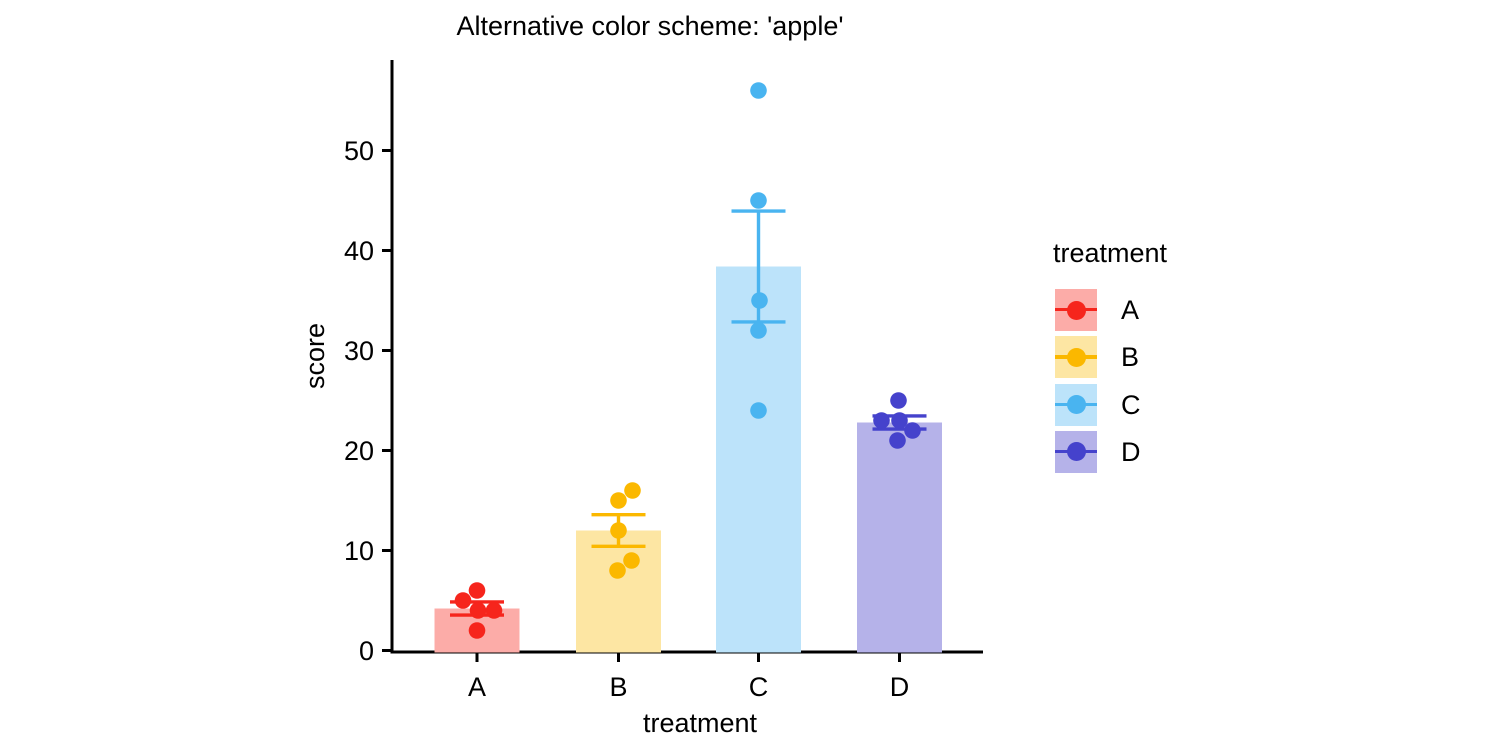 This screenshot has height=750, width=1500. I want to click on y-axis-tick-label: 20, so click(359, 451).